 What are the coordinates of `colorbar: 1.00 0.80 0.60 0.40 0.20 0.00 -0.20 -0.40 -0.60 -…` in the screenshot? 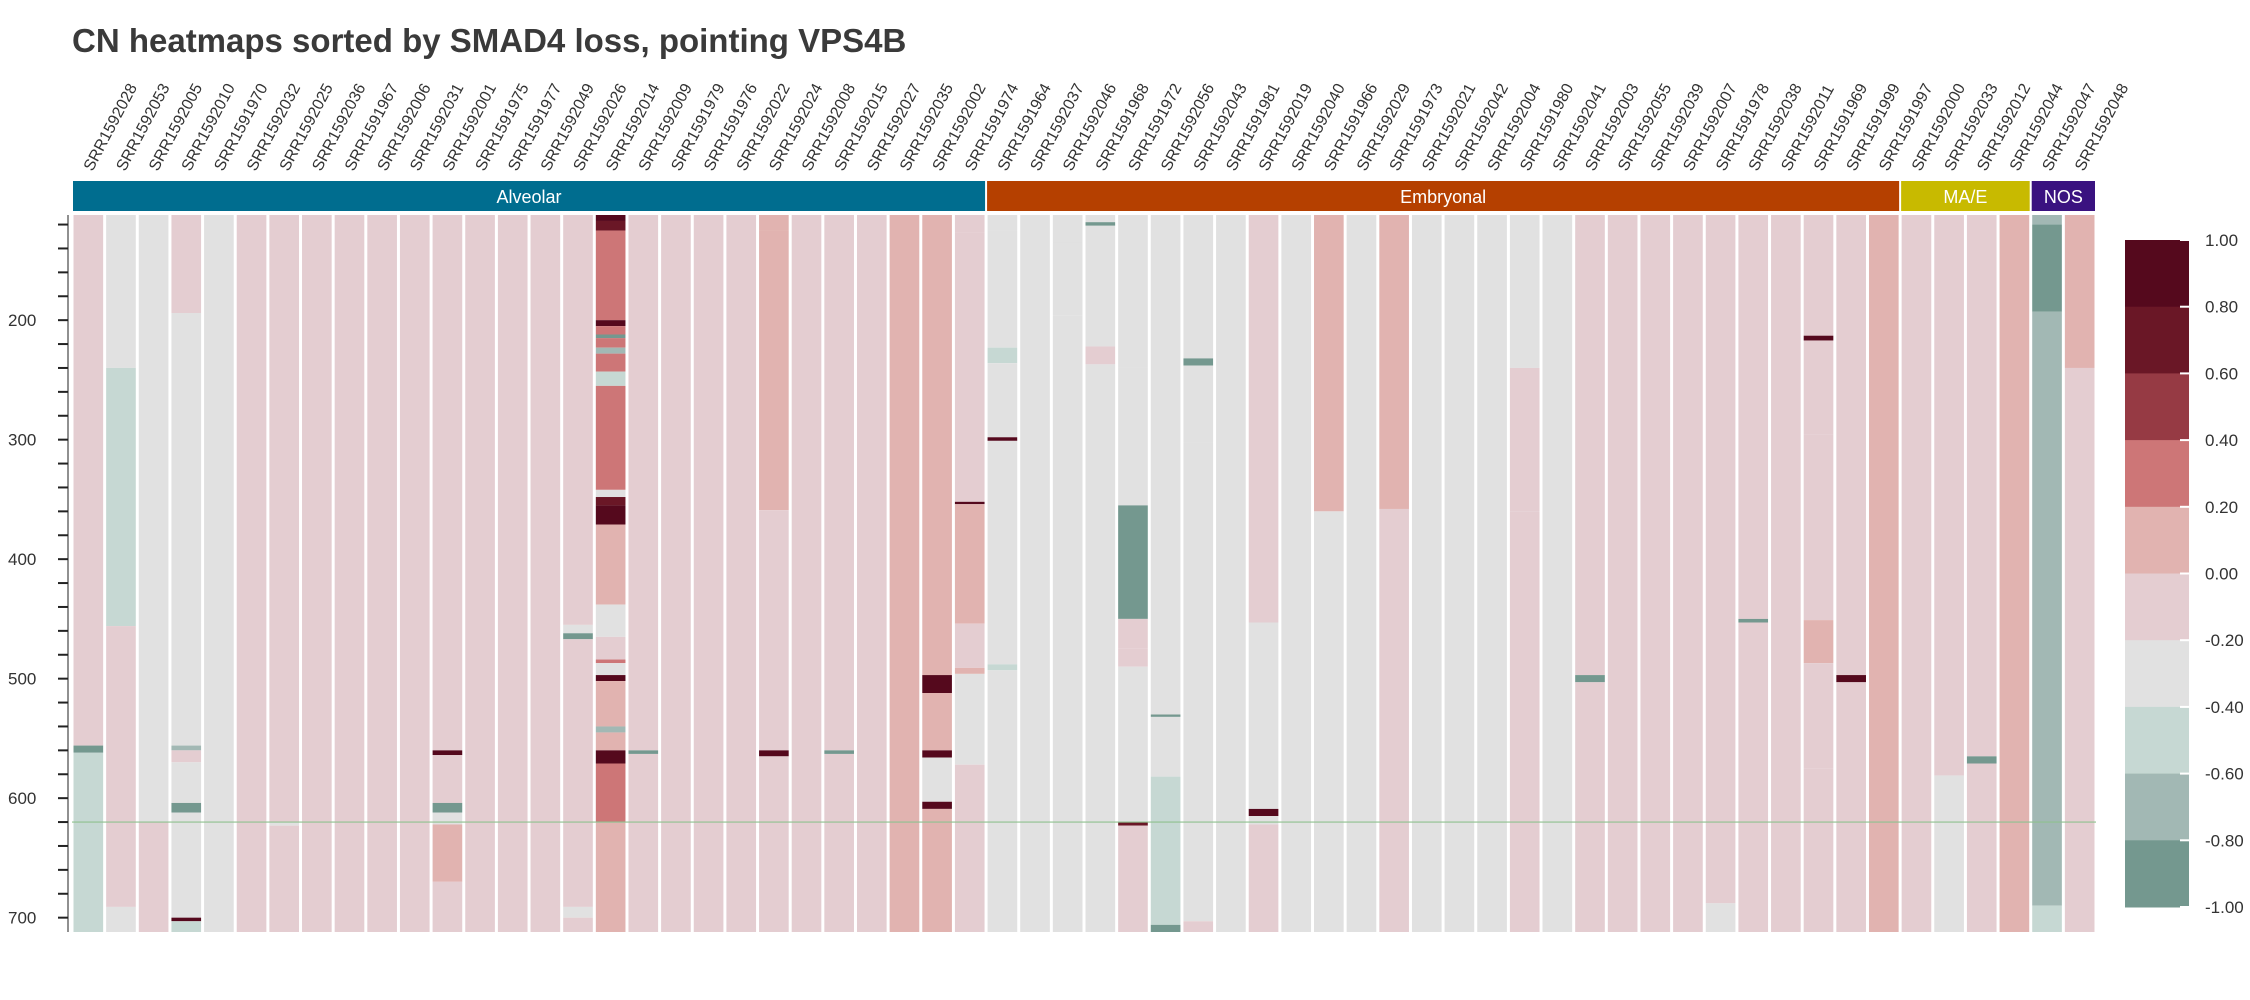 It's located at (2184, 574).